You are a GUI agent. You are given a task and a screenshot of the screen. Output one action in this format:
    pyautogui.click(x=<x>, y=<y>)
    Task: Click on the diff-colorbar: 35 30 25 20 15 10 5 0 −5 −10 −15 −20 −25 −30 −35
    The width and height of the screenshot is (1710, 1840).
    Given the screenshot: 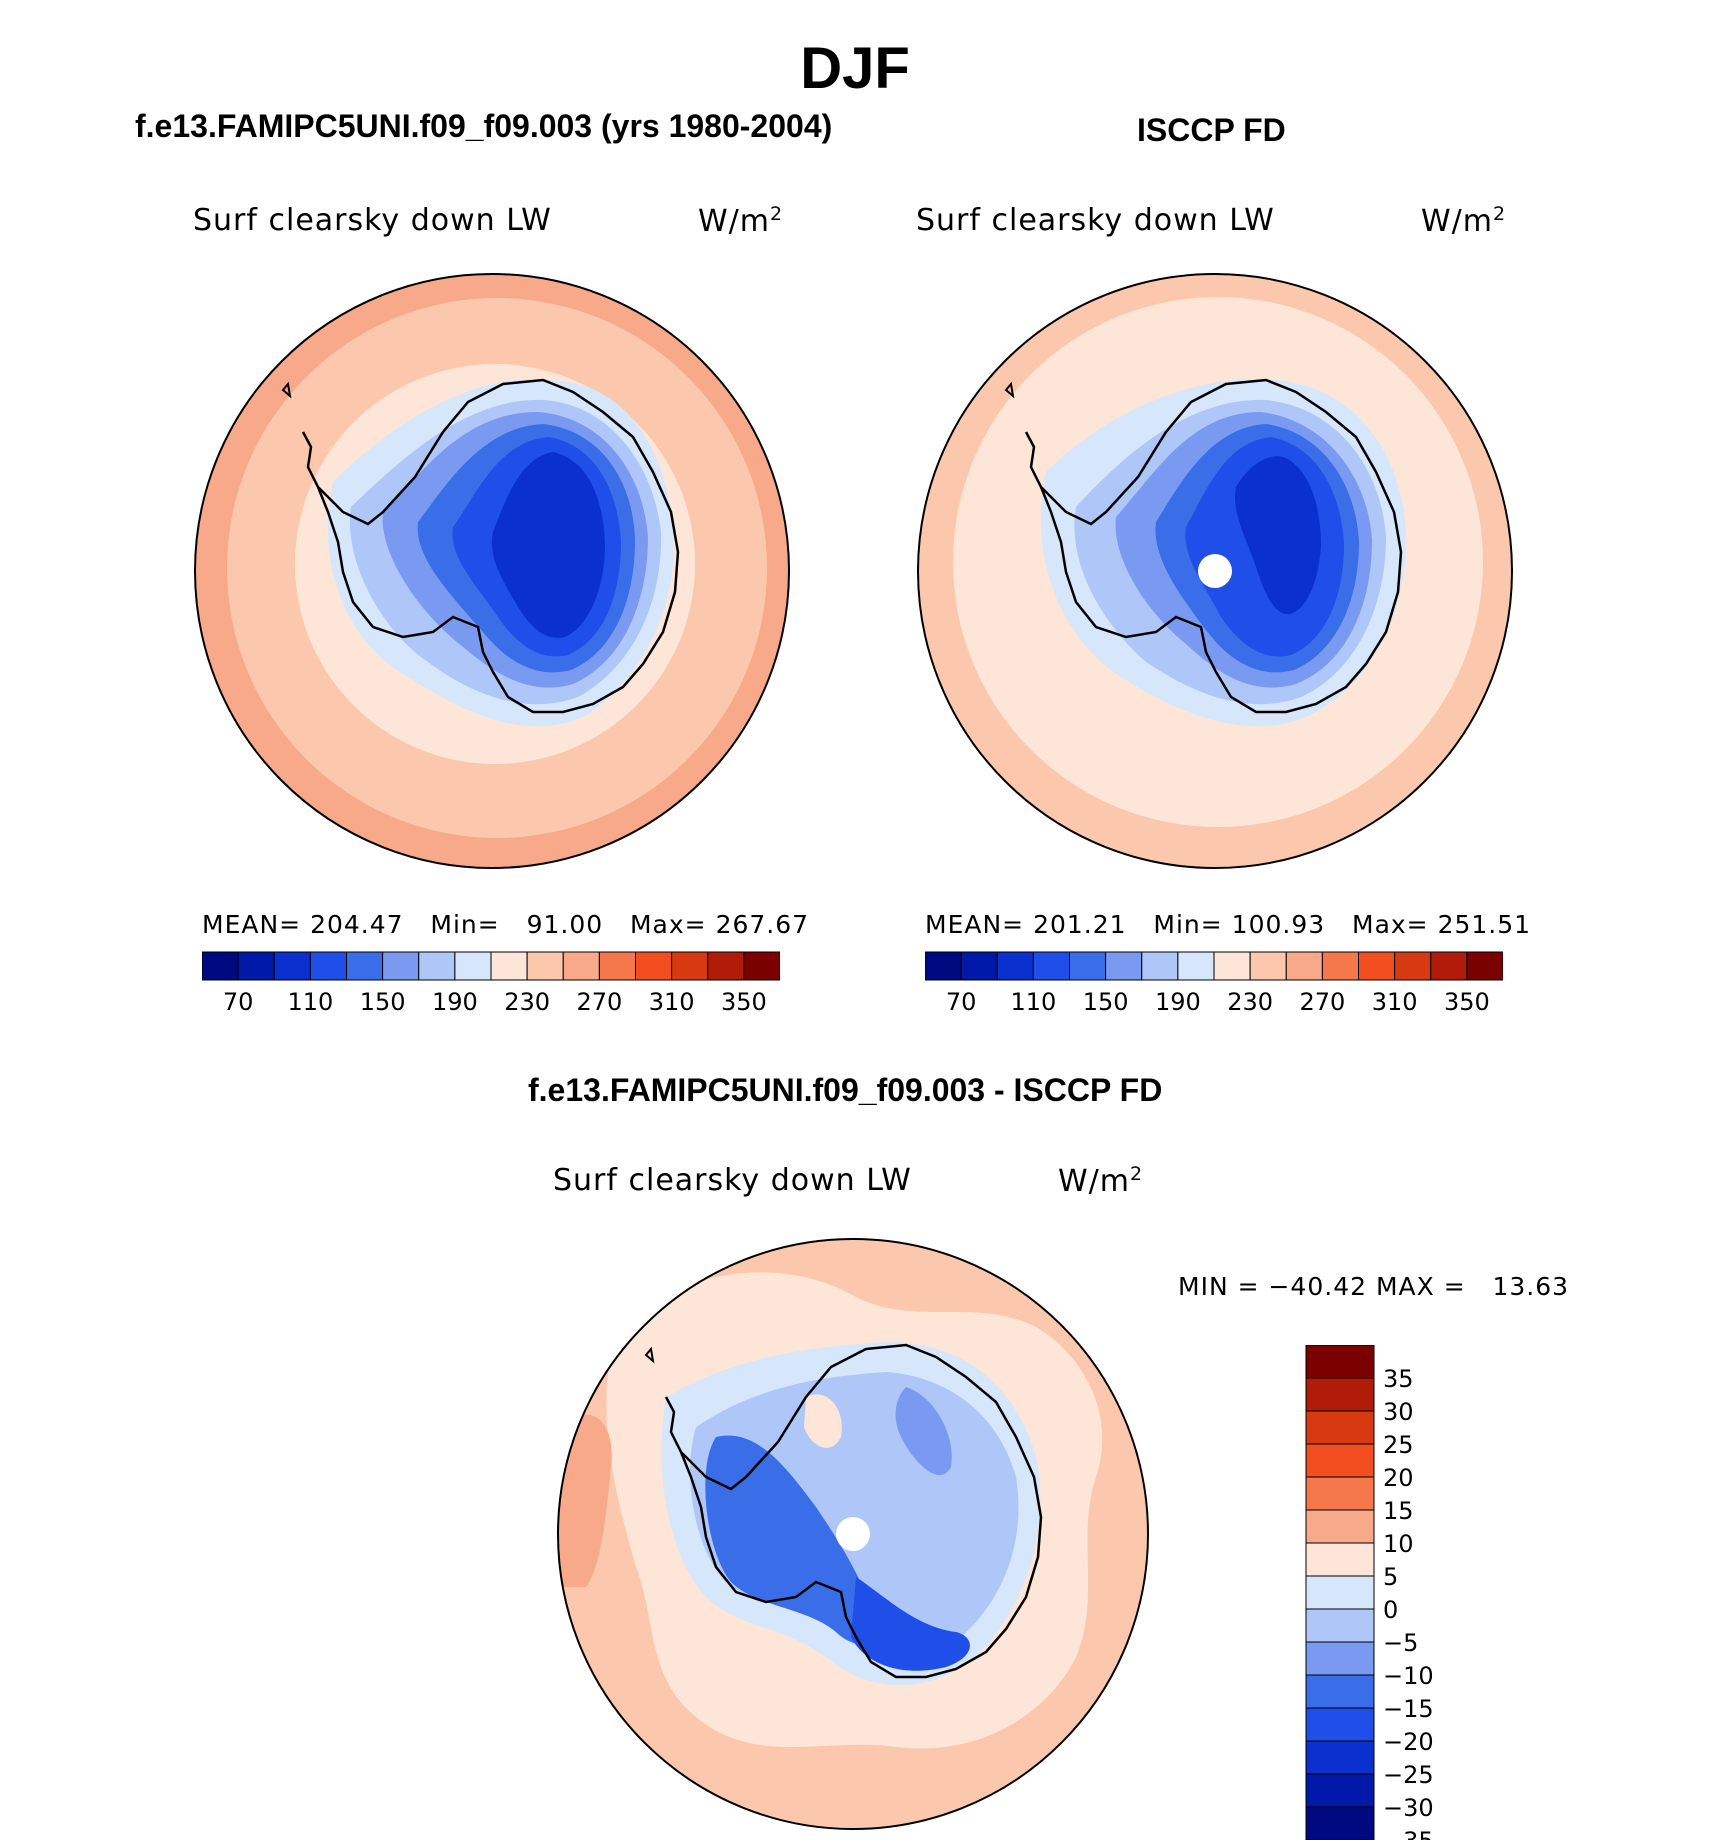 What is the action you would take?
    pyautogui.click(x=1369, y=1592)
    